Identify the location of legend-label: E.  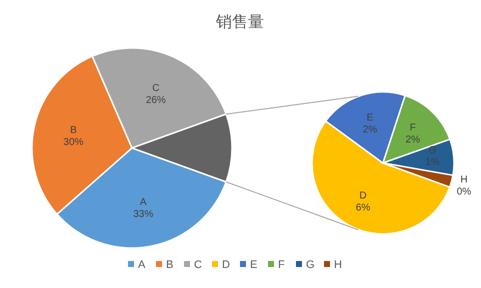
(254, 265).